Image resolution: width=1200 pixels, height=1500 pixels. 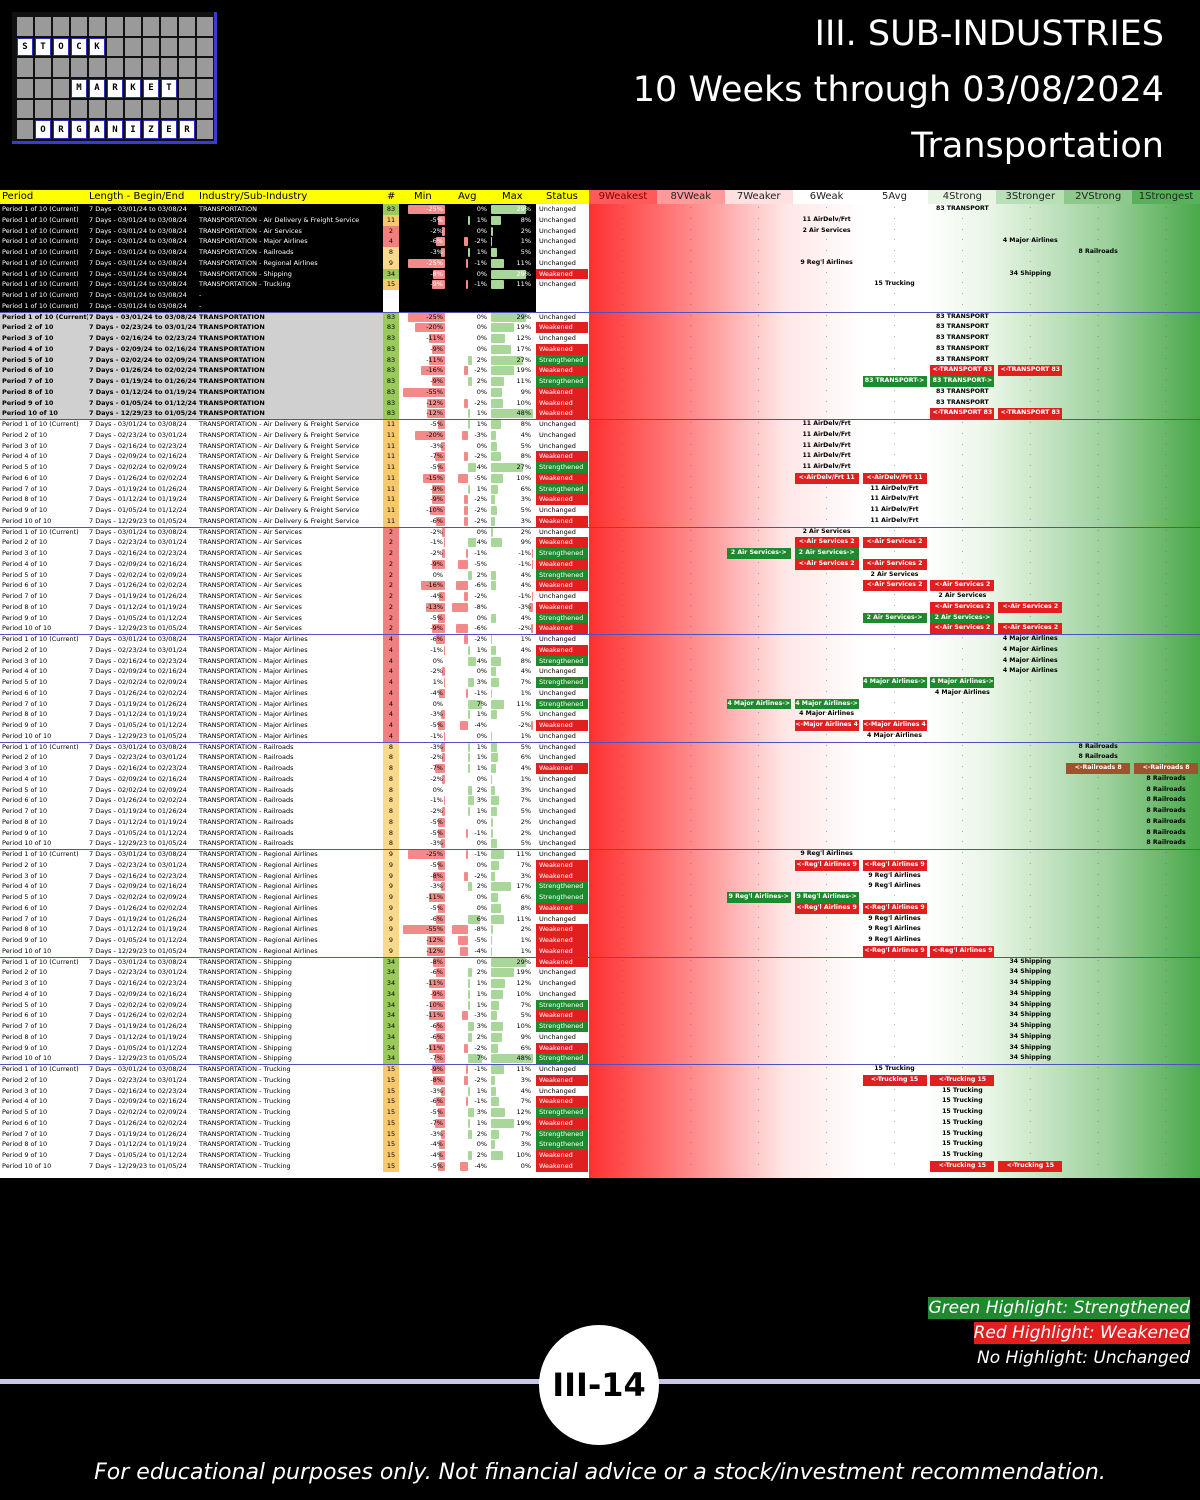 I want to click on max-value: 11%, so click(x=523, y=703).